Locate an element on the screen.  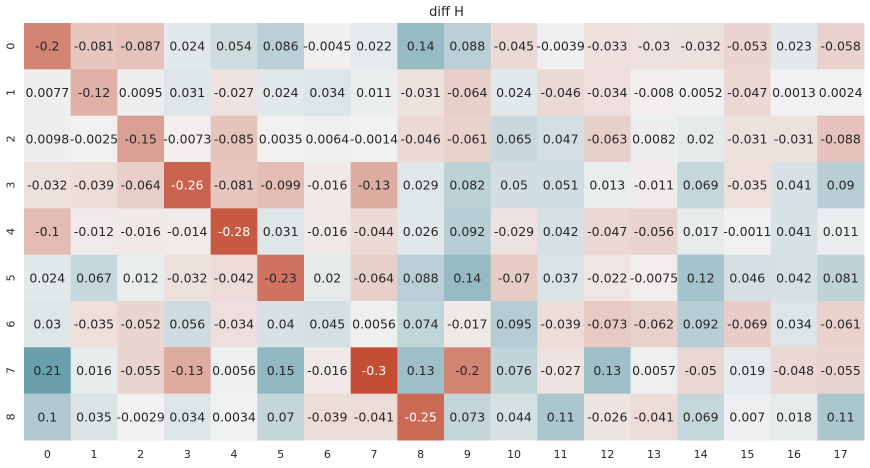
cell-value-label: 0.0082 is located at coordinates (654, 138).